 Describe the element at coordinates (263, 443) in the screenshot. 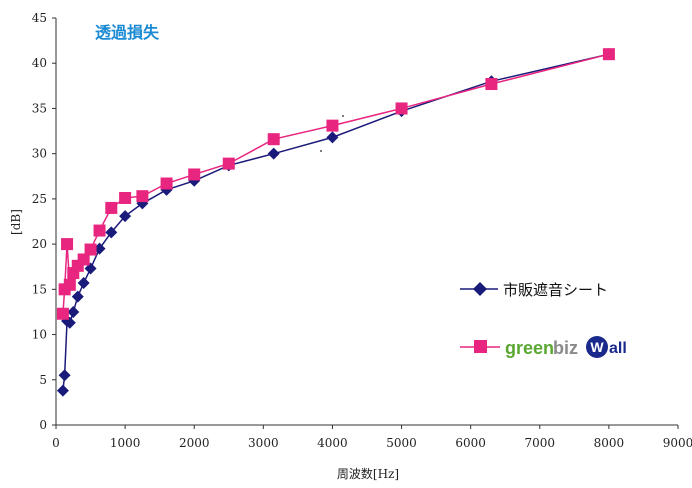

I see `x-tick-label: 3000` at that location.